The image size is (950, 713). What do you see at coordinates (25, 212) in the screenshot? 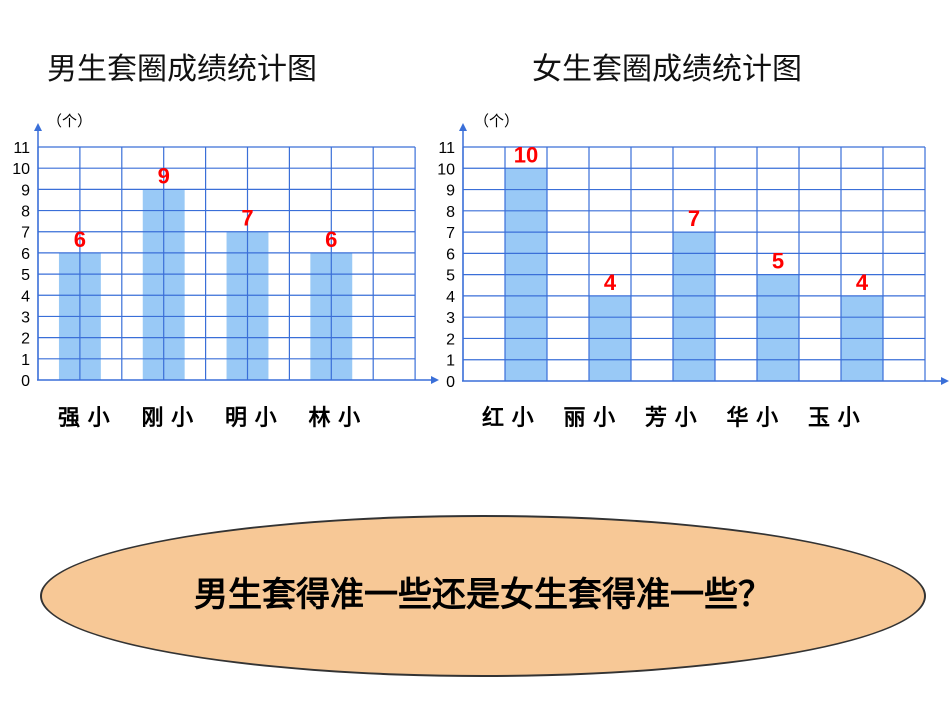
I see `boys-y-tick-label: 8` at bounding box center [25, 212].